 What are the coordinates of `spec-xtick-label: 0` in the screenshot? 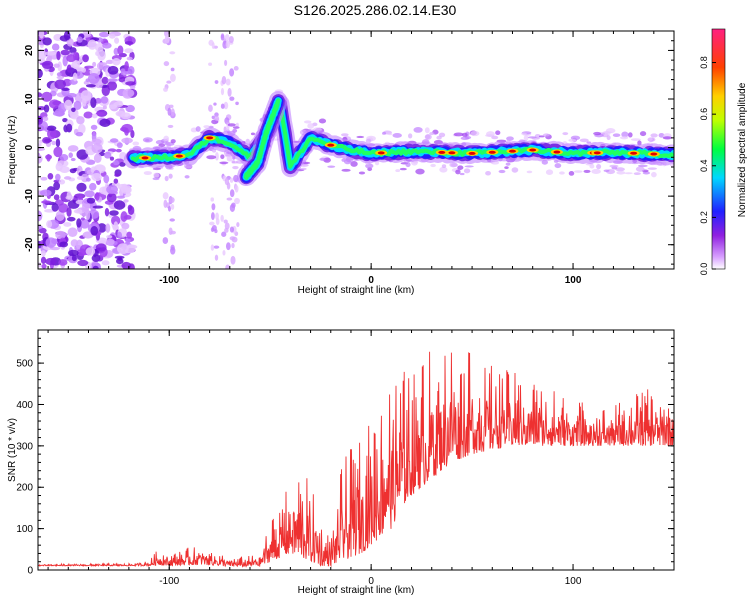 It's located at (371, 280).